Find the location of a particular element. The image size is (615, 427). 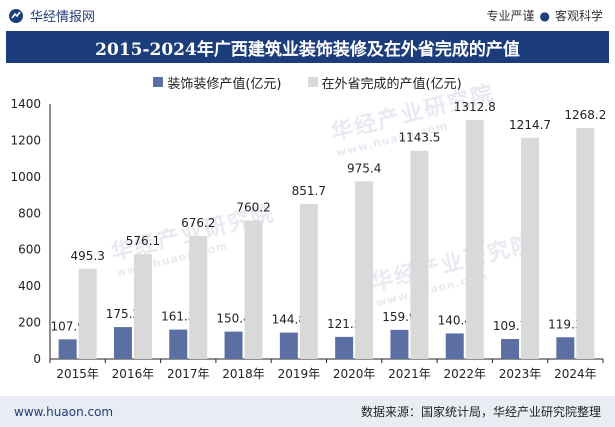

data-label-other-province: 1214.7 is located at coordinates (530, 125).